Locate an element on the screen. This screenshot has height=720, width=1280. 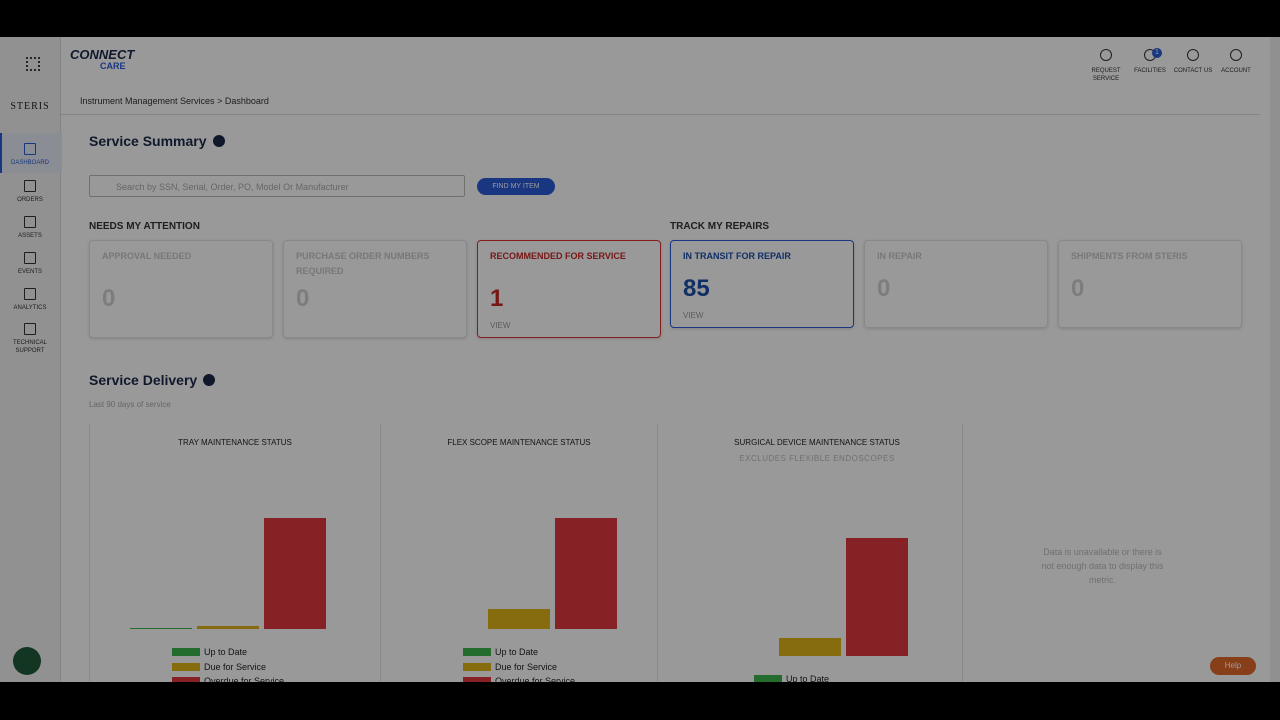
nav-item: TECHNICAL SUPPORT is located at coordinates (30, 339).